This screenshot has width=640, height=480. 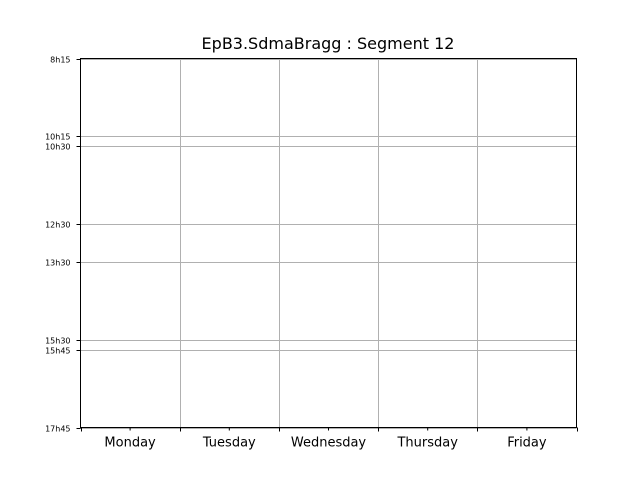 I want to click on xtick-label: Monday, so click(x=130, y=443).